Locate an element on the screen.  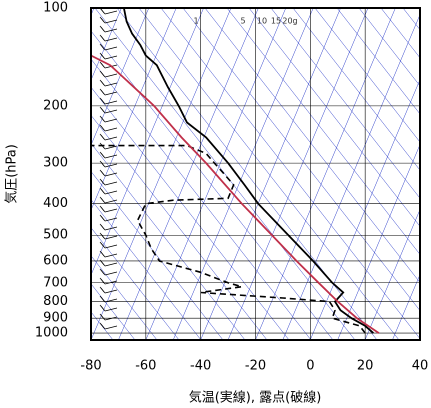
mixing-ratio-label: 1 is located at coordinates (195, 21).